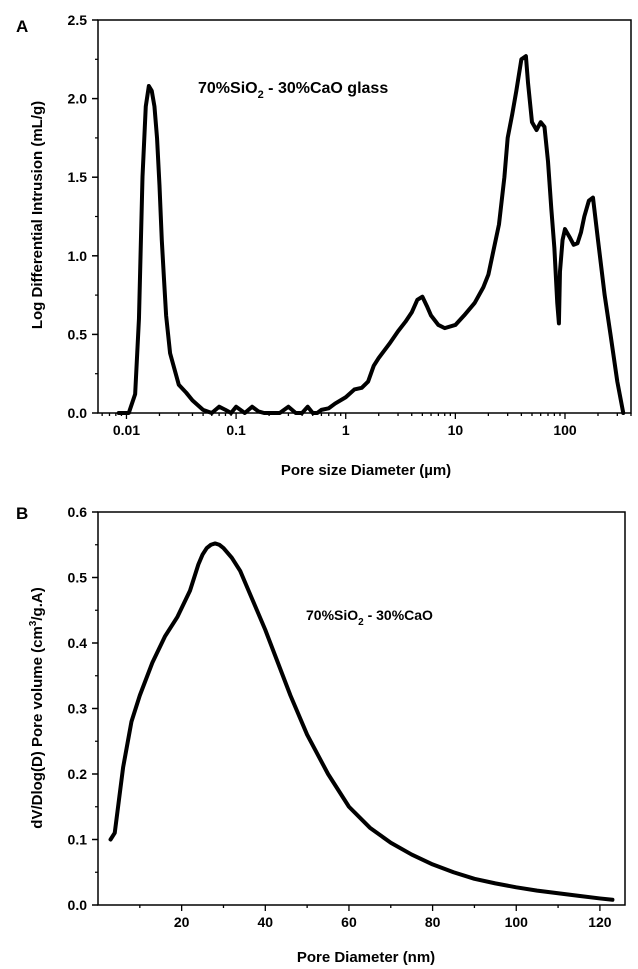  I want to click on chart-b-ytick-label: 0.6, so click(78, 512).